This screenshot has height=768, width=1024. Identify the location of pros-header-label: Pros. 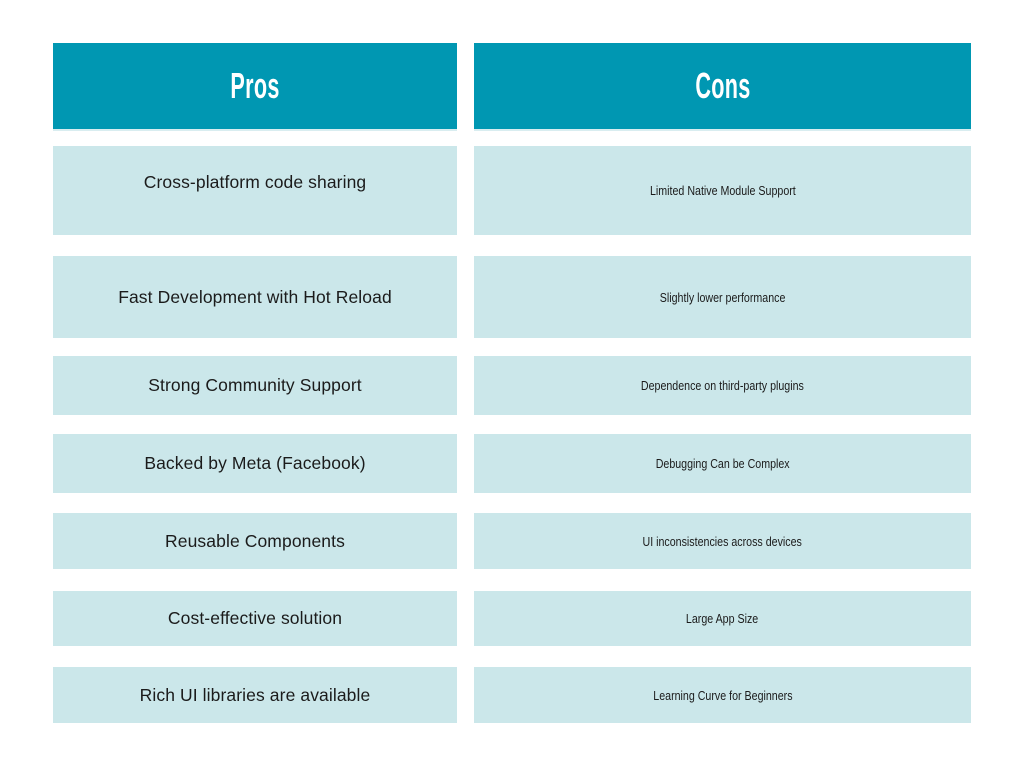
(255, 85).